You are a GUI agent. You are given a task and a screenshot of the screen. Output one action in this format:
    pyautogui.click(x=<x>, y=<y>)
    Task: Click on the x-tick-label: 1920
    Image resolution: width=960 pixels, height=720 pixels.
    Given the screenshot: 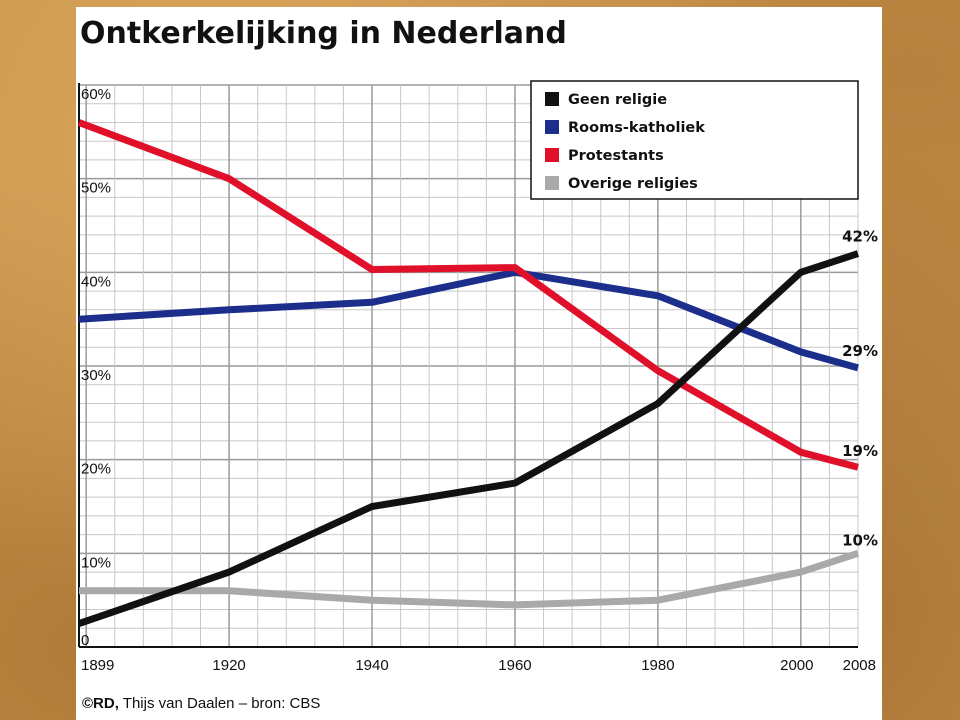 What is the action you would take?
    pyautogui.click(x=228, y=665)
    